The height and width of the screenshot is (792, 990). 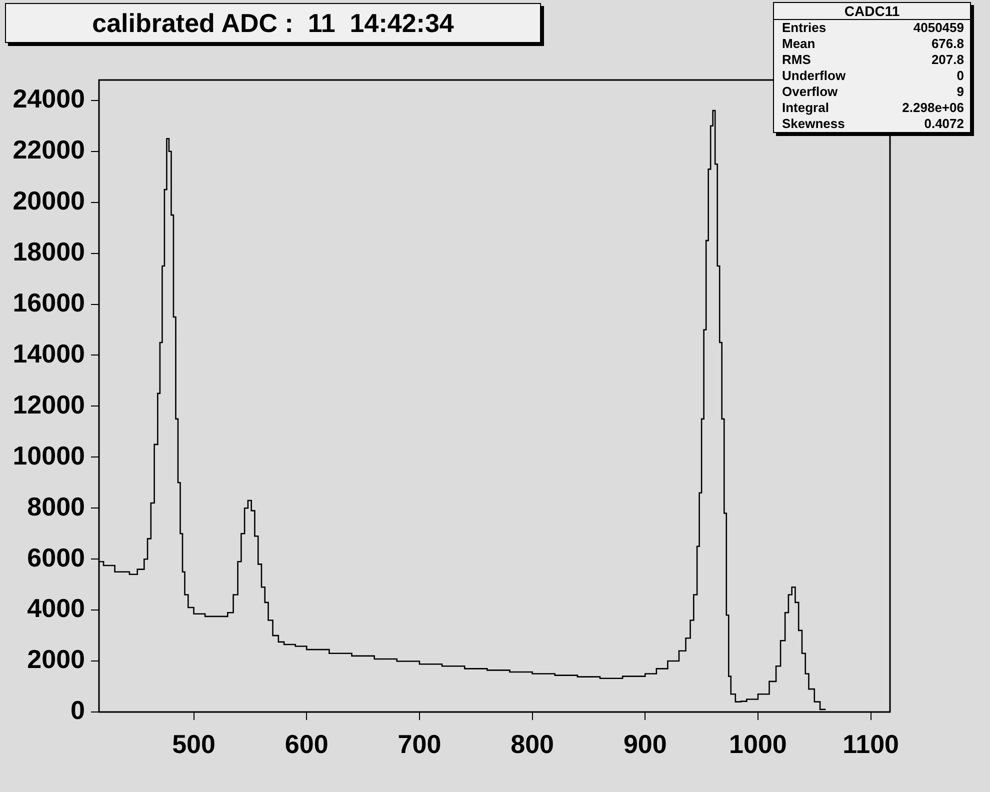 I want to click on y-tick-label: 24000, so click(x=48, y=99).